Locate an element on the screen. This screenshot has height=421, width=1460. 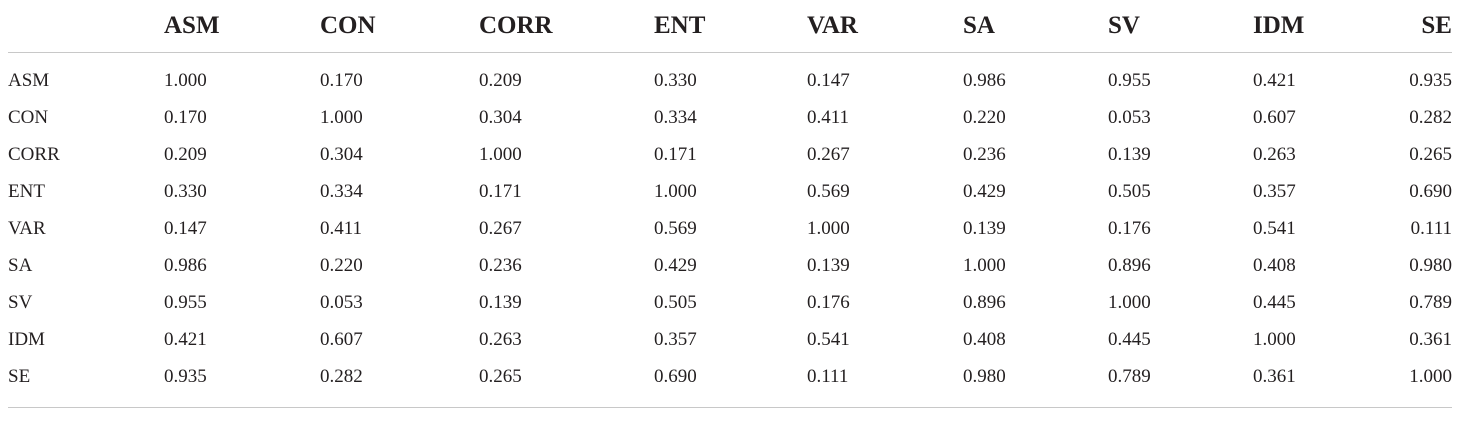
column-header-con: CON is located at coordinates (399, 26).